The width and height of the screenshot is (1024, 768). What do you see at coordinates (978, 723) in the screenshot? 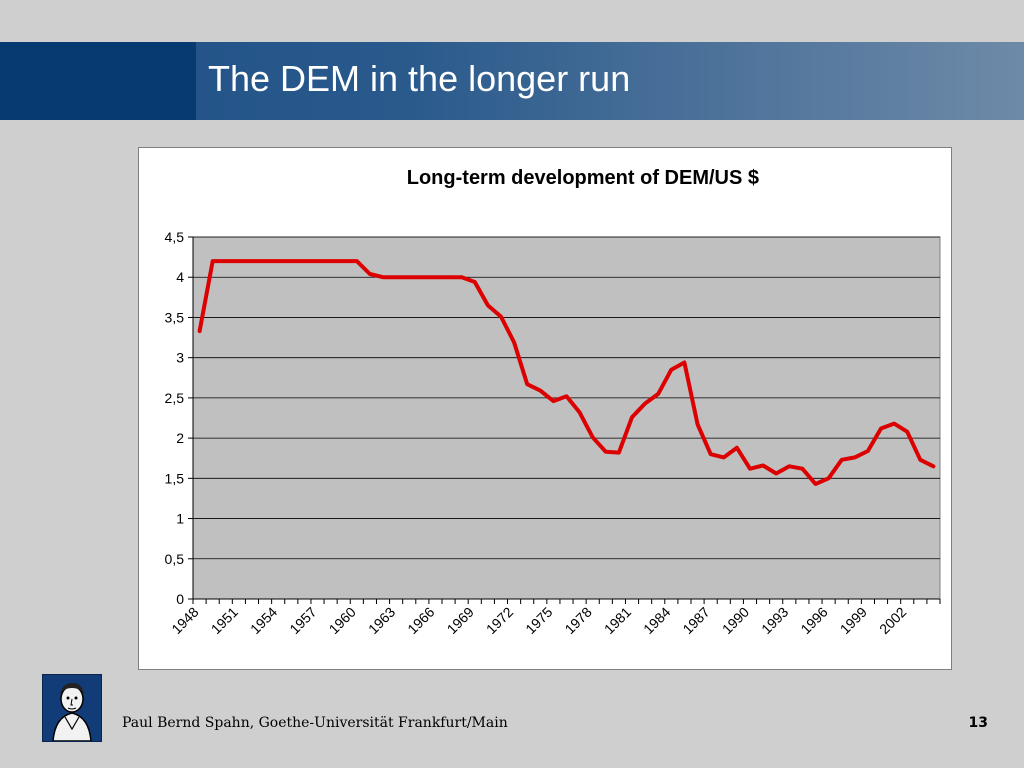
I see `page-number: 13` at bounding box center [978, 723].